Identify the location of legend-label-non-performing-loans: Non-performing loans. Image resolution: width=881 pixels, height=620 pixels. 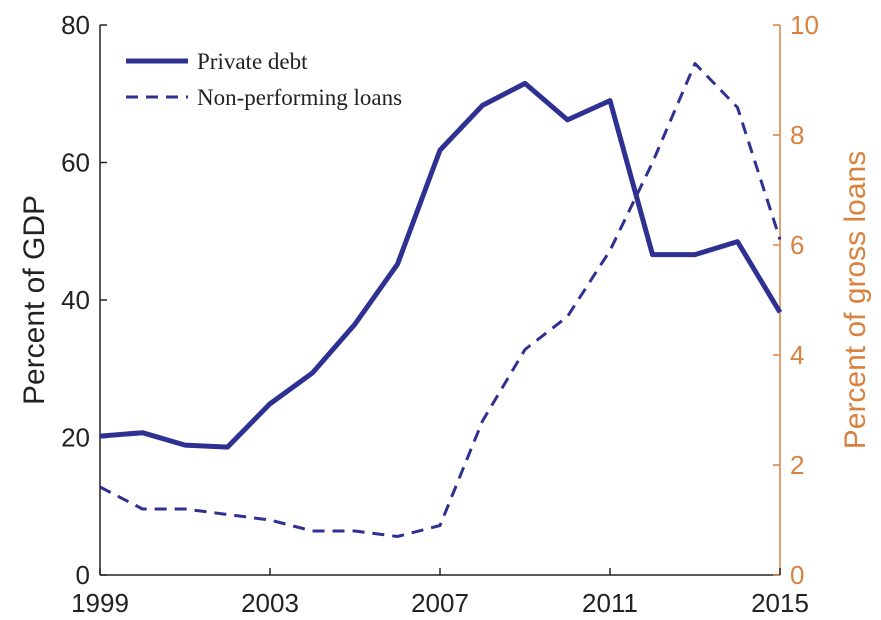
(299, 97).